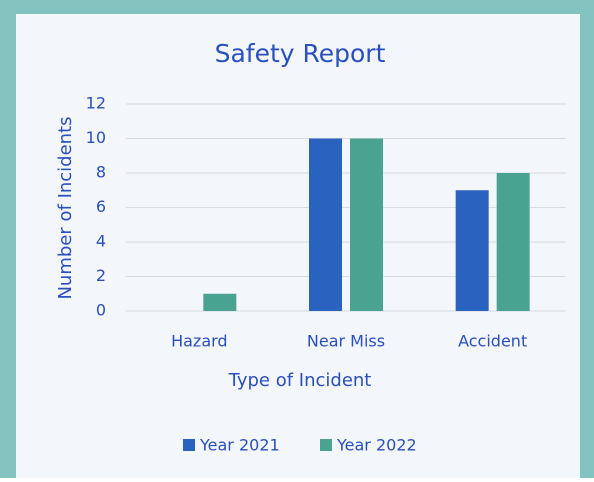  I want to click on y-tick-label: 10, so click(96, 137).